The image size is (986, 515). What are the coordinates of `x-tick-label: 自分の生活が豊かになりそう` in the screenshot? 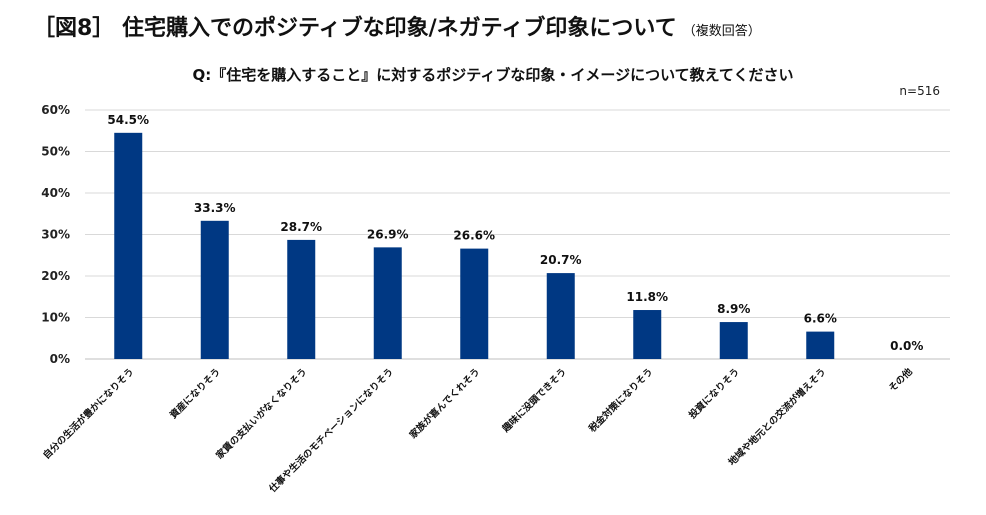 It's located at (89, 414).